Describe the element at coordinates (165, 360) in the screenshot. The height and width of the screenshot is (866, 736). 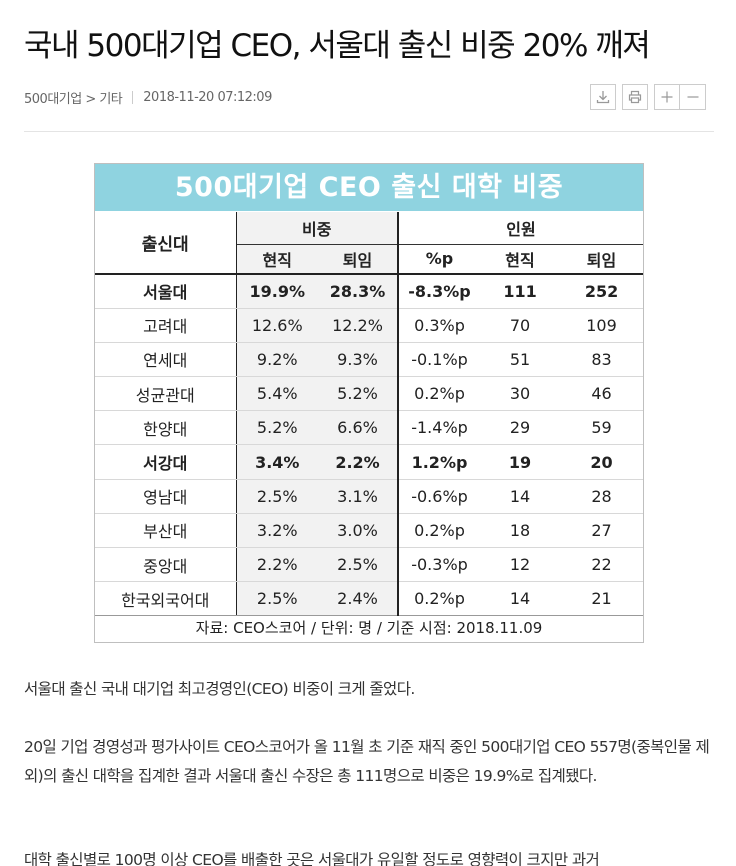
I see `university-cell: 연세대` at that location.